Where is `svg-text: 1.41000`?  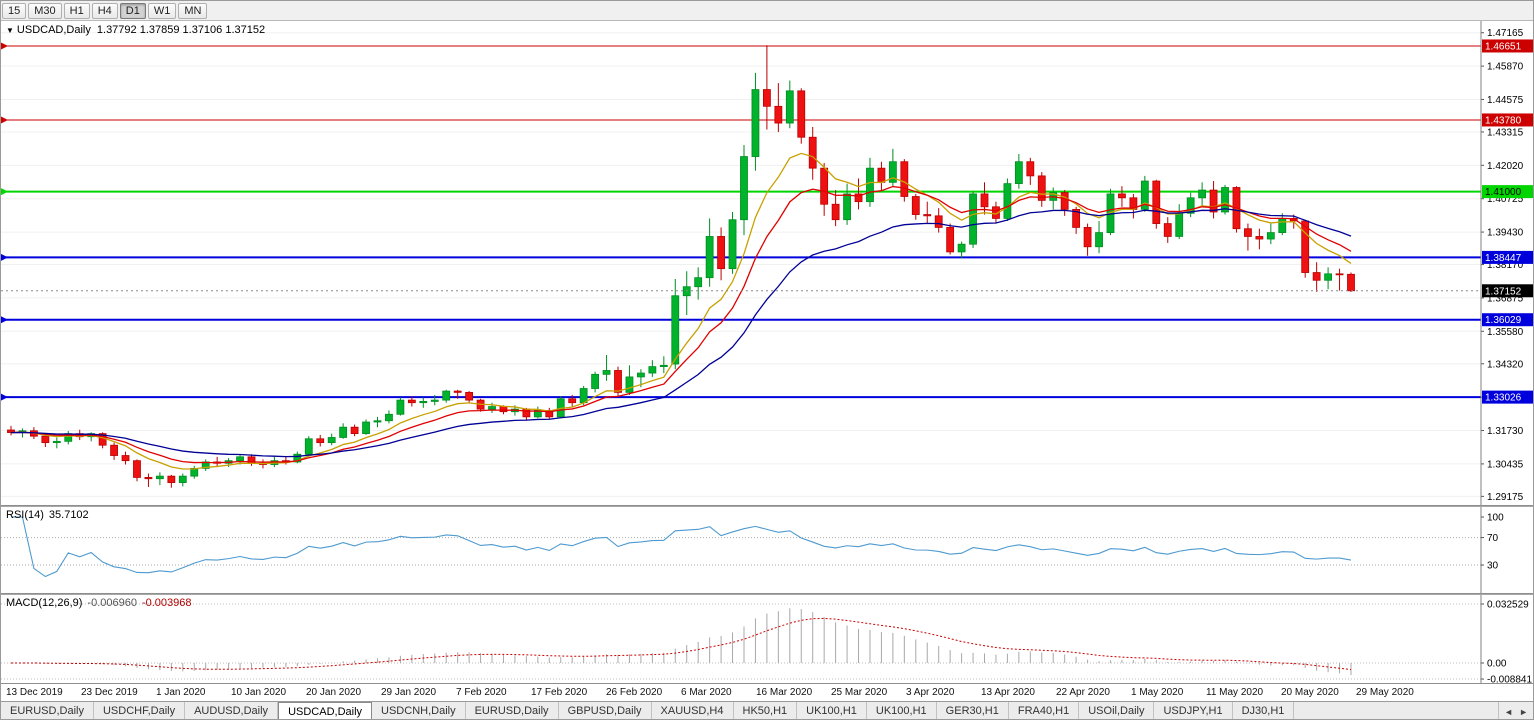
svg-text: 1.41000 is located at coordinates (1503, 192).